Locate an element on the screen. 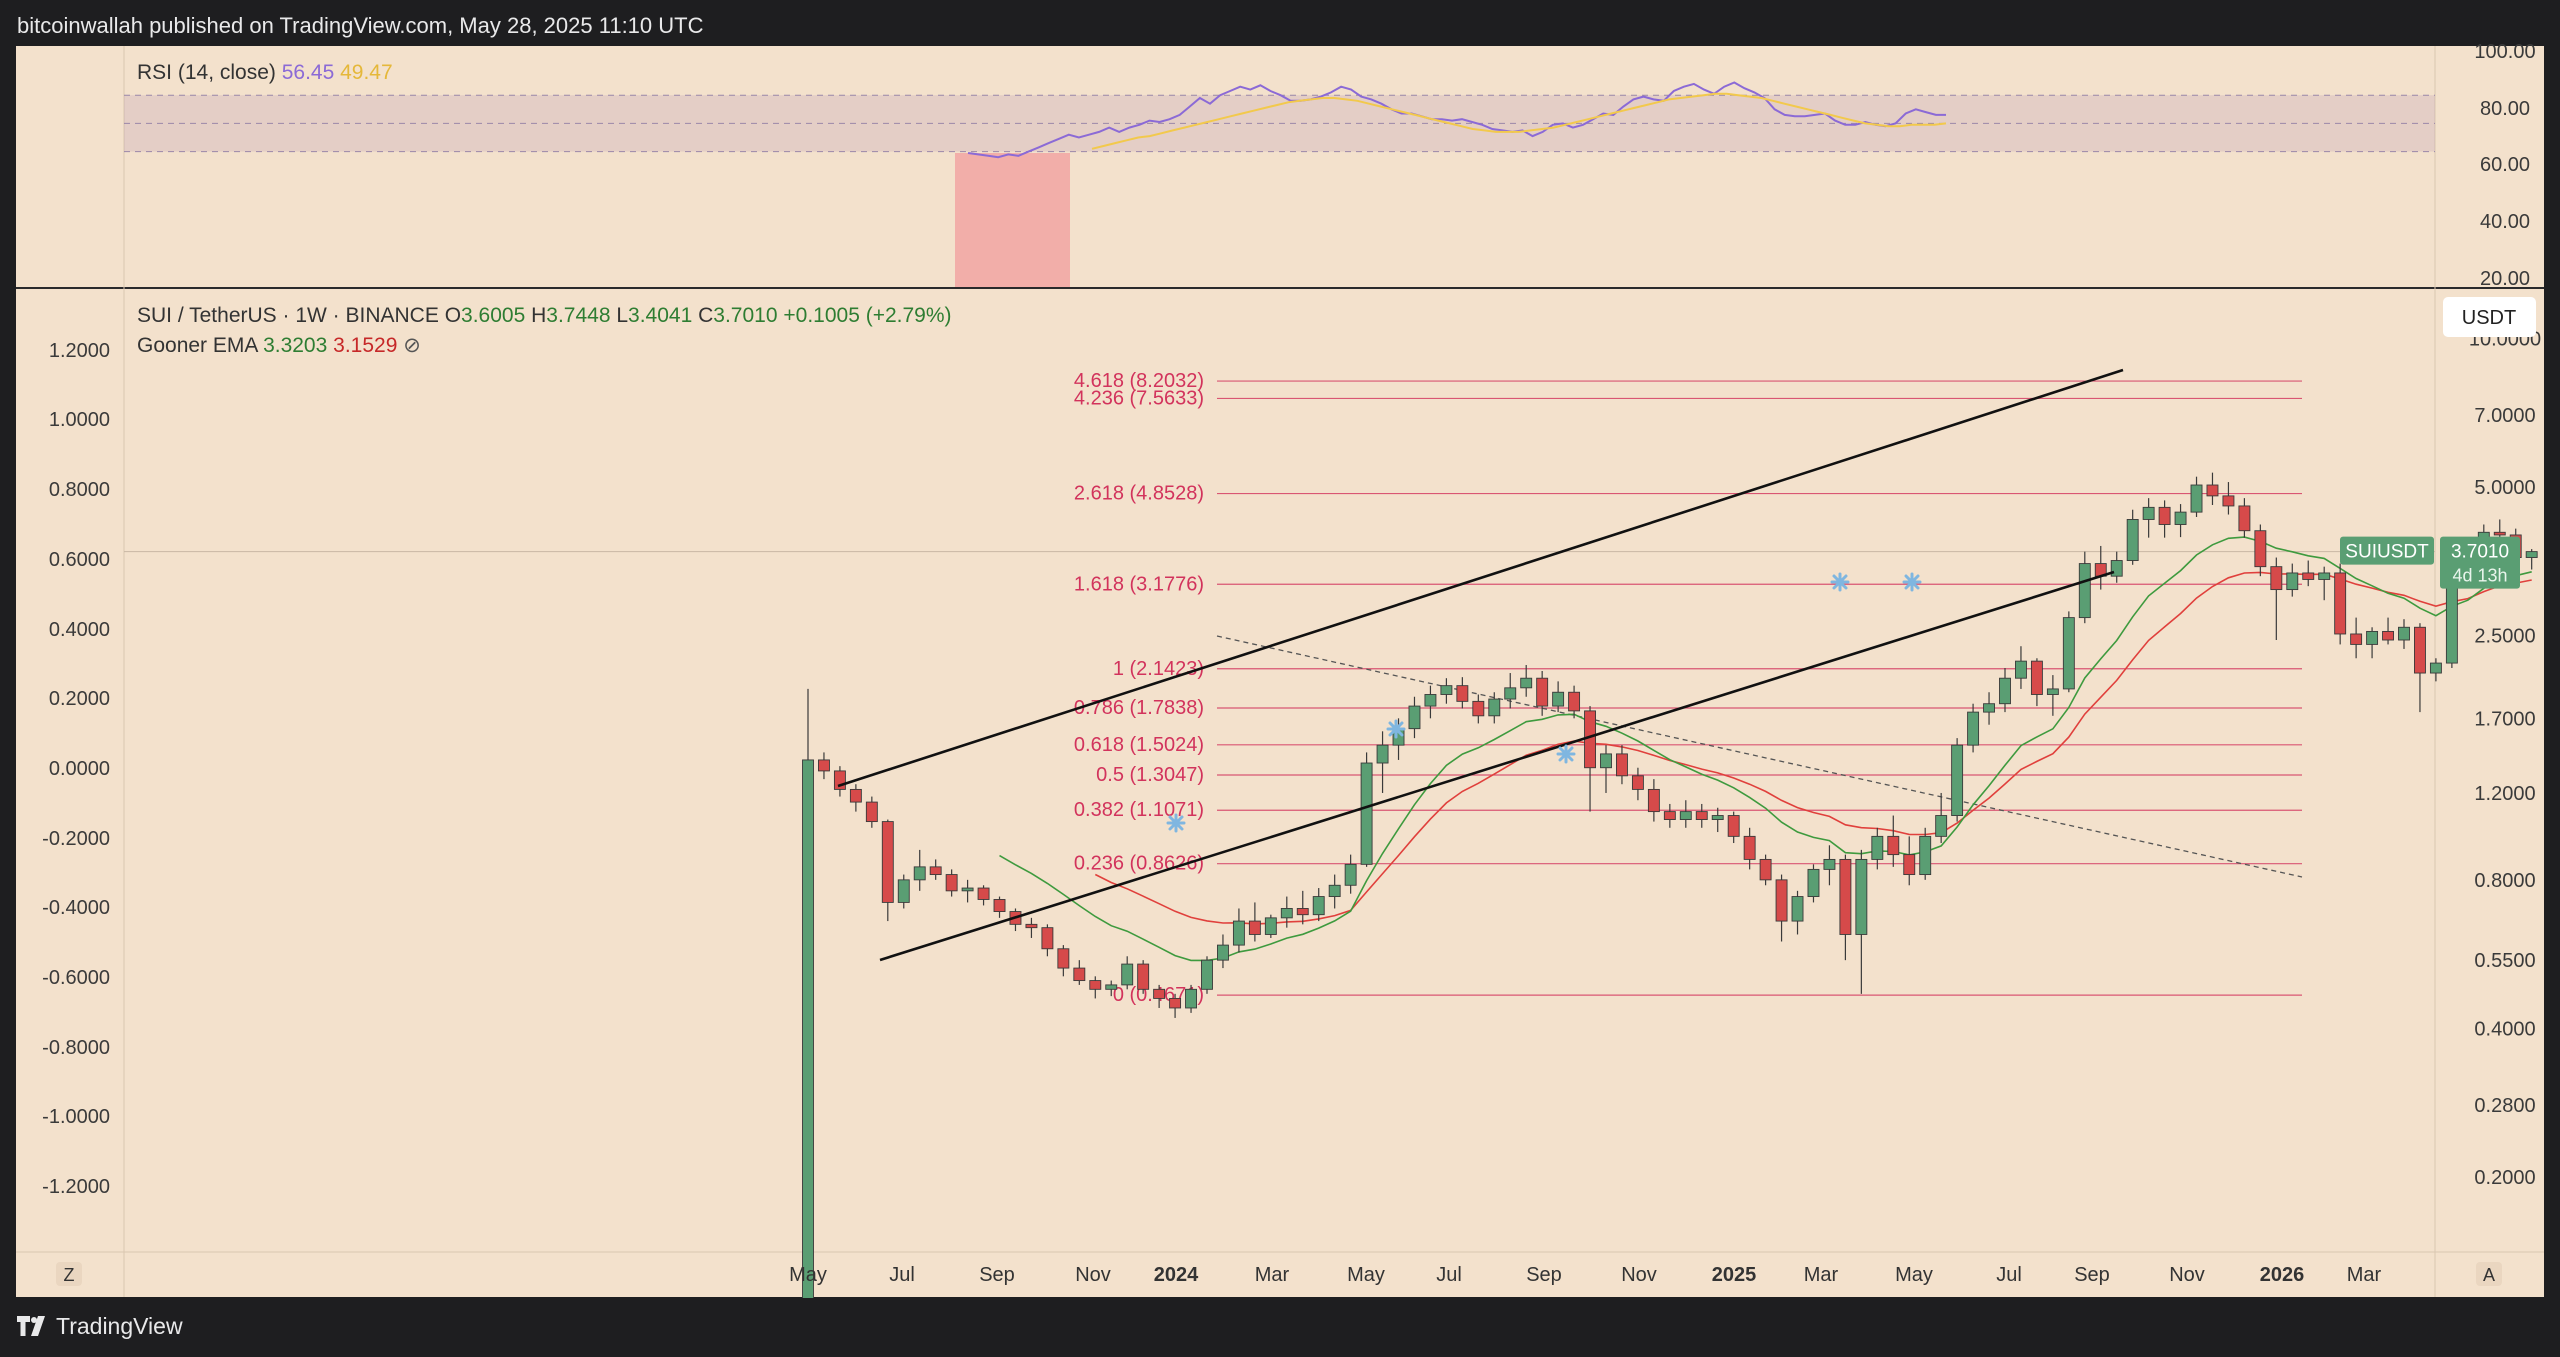 This screenshot has height=1357, width=2560. price-tag-countdown: 4d 13h is located at coordinates (2479, 576).